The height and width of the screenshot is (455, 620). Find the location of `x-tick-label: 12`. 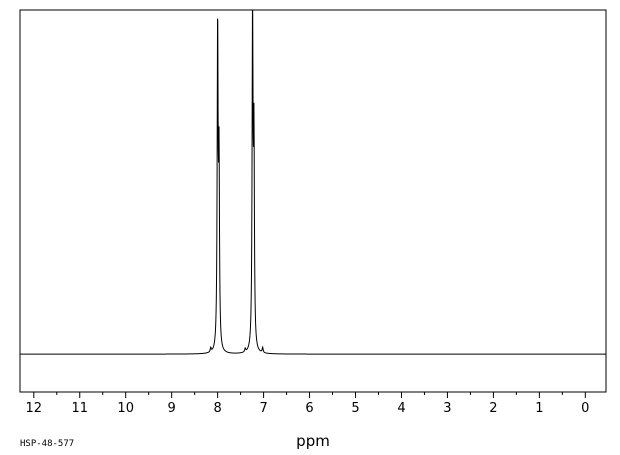

x-tick-label: 12 is located at coordinates (34, 408).